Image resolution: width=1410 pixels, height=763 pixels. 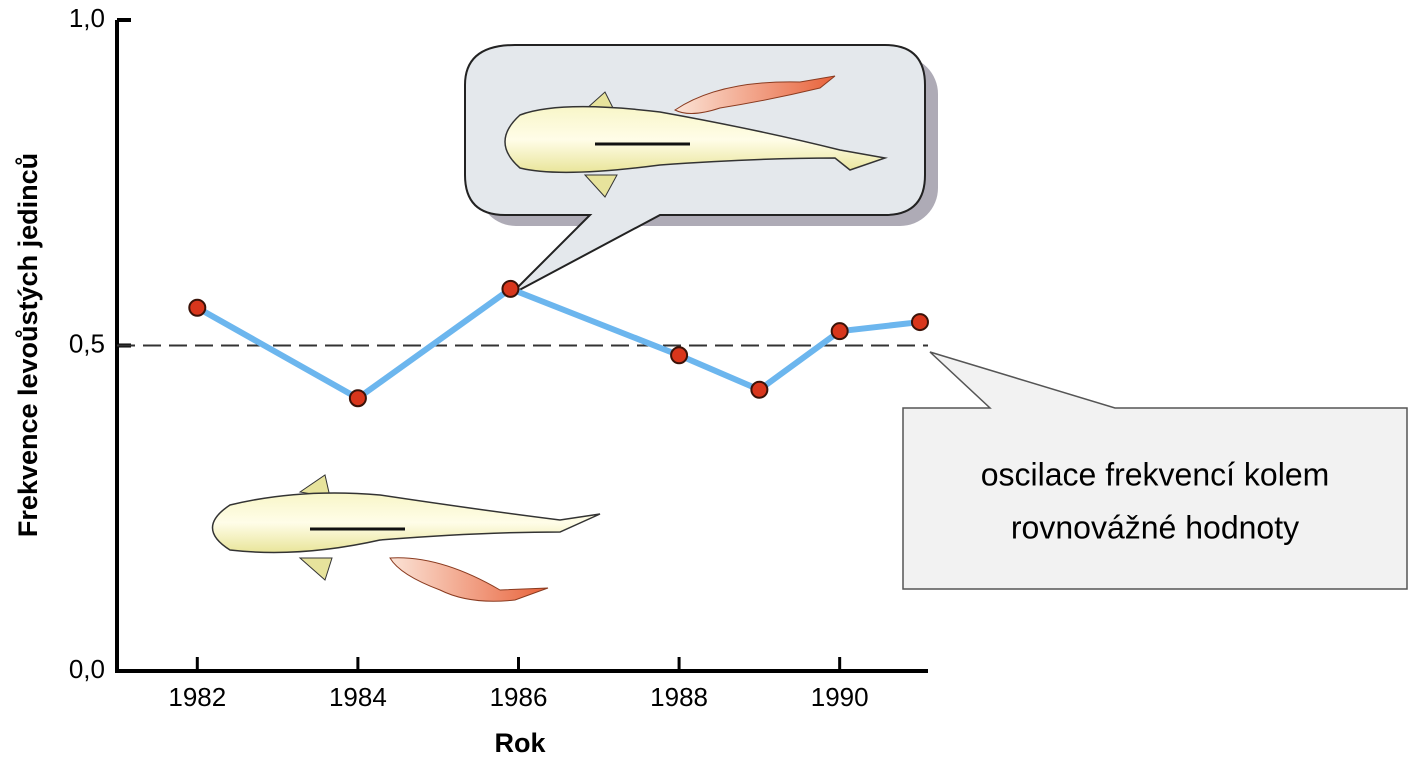 I want to click on x-tick-label: 1990, so click(x=840, y=697).